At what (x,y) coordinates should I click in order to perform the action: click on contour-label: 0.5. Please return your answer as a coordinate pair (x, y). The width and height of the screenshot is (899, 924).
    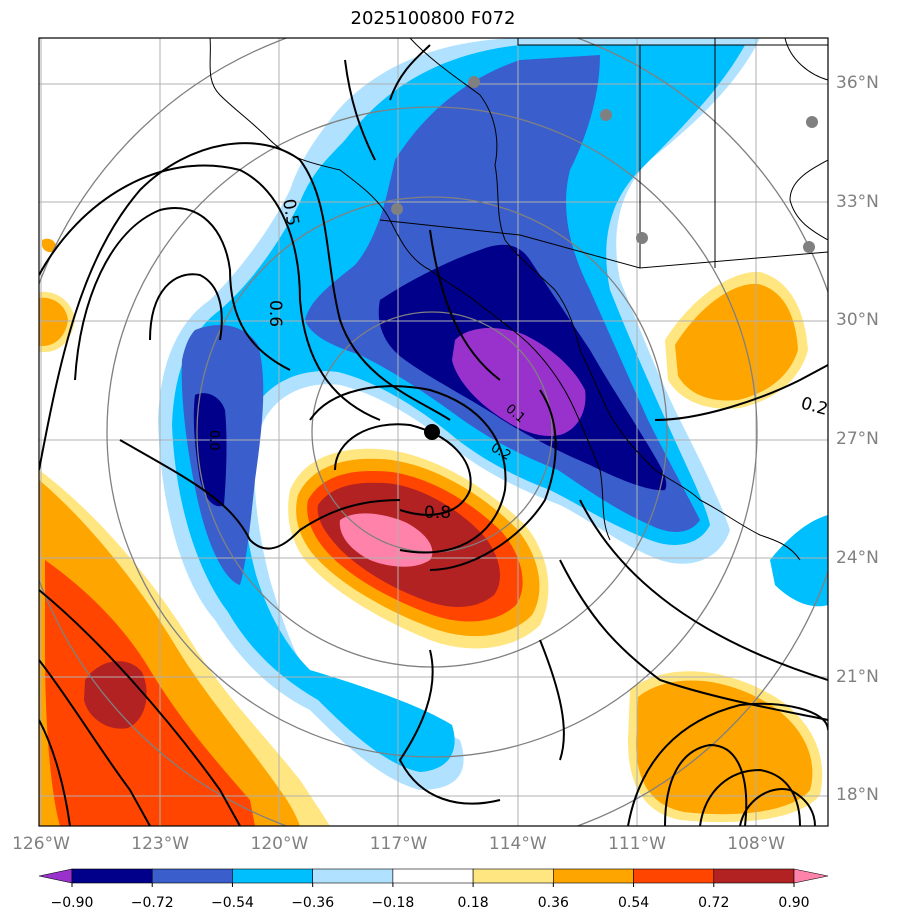
    Looking at the image, I should click on (290, 212).